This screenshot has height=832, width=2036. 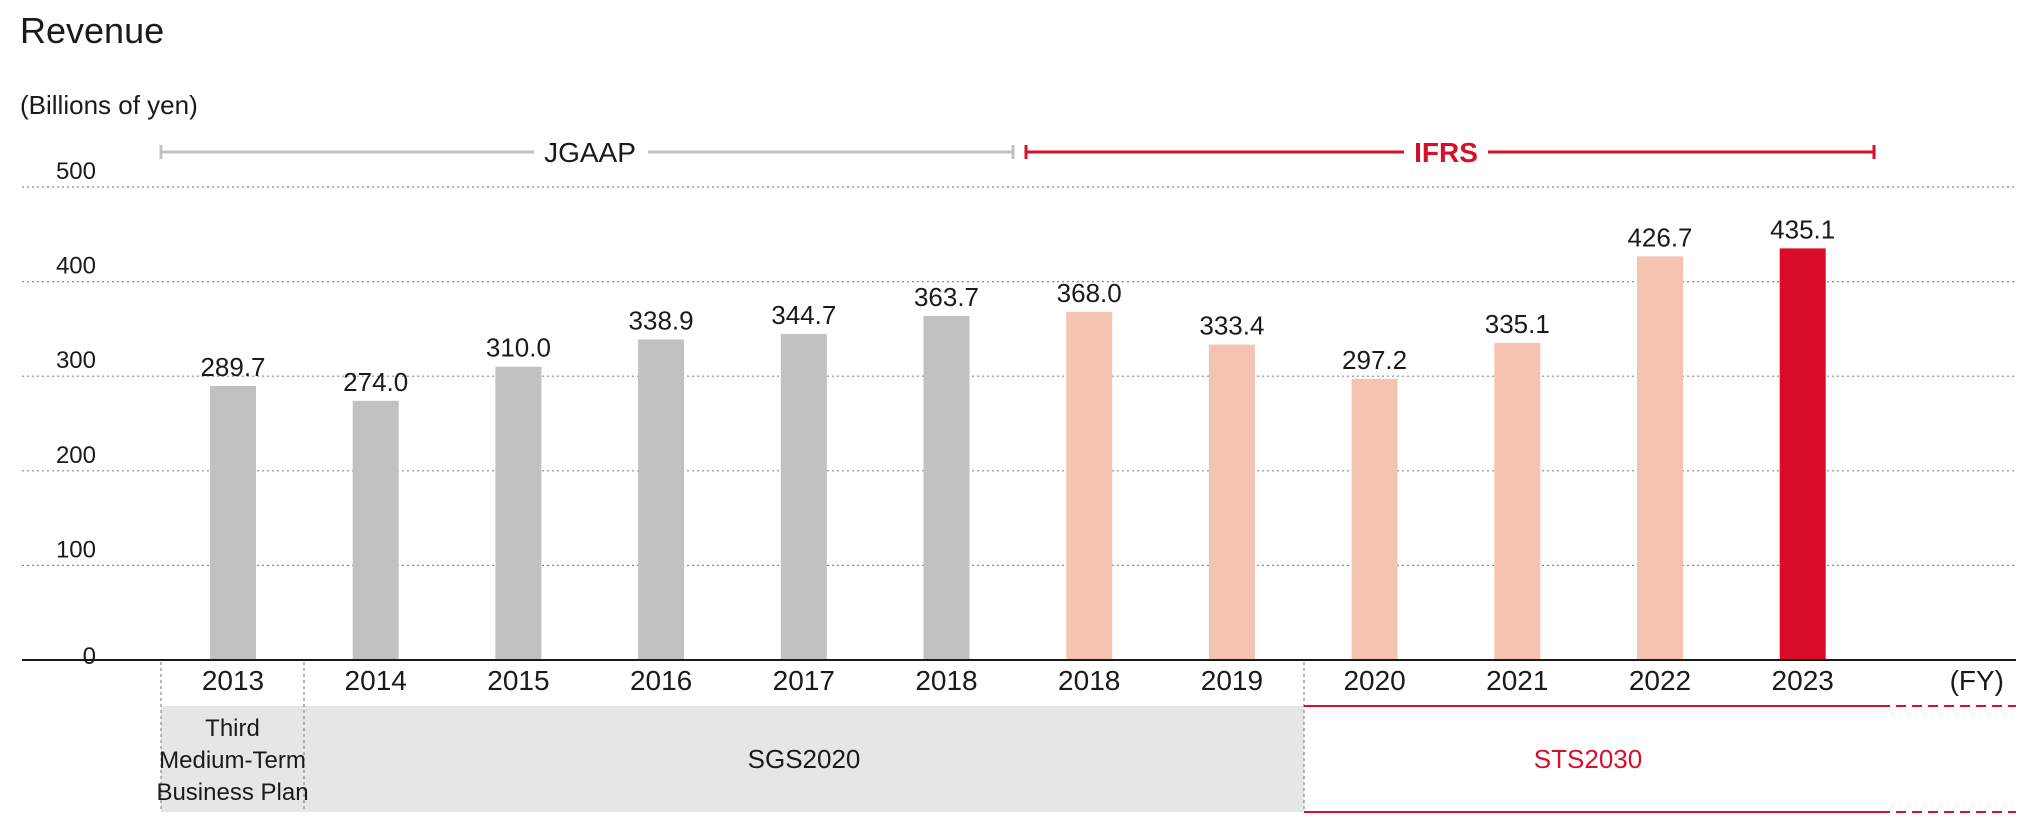 I want to click on category-label: 2017, so click(x=804, y=680).